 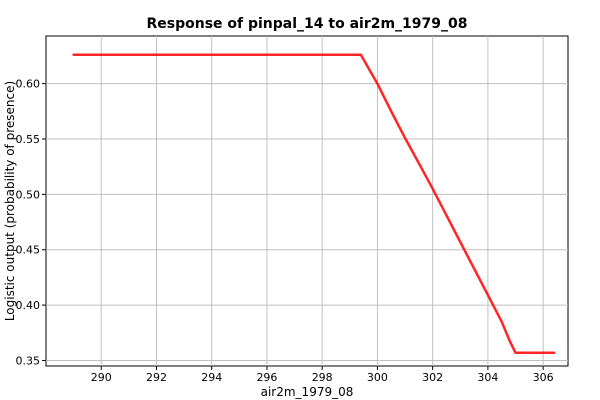 I want to click on x-tick-label: 306, so click(x=543, y=377).